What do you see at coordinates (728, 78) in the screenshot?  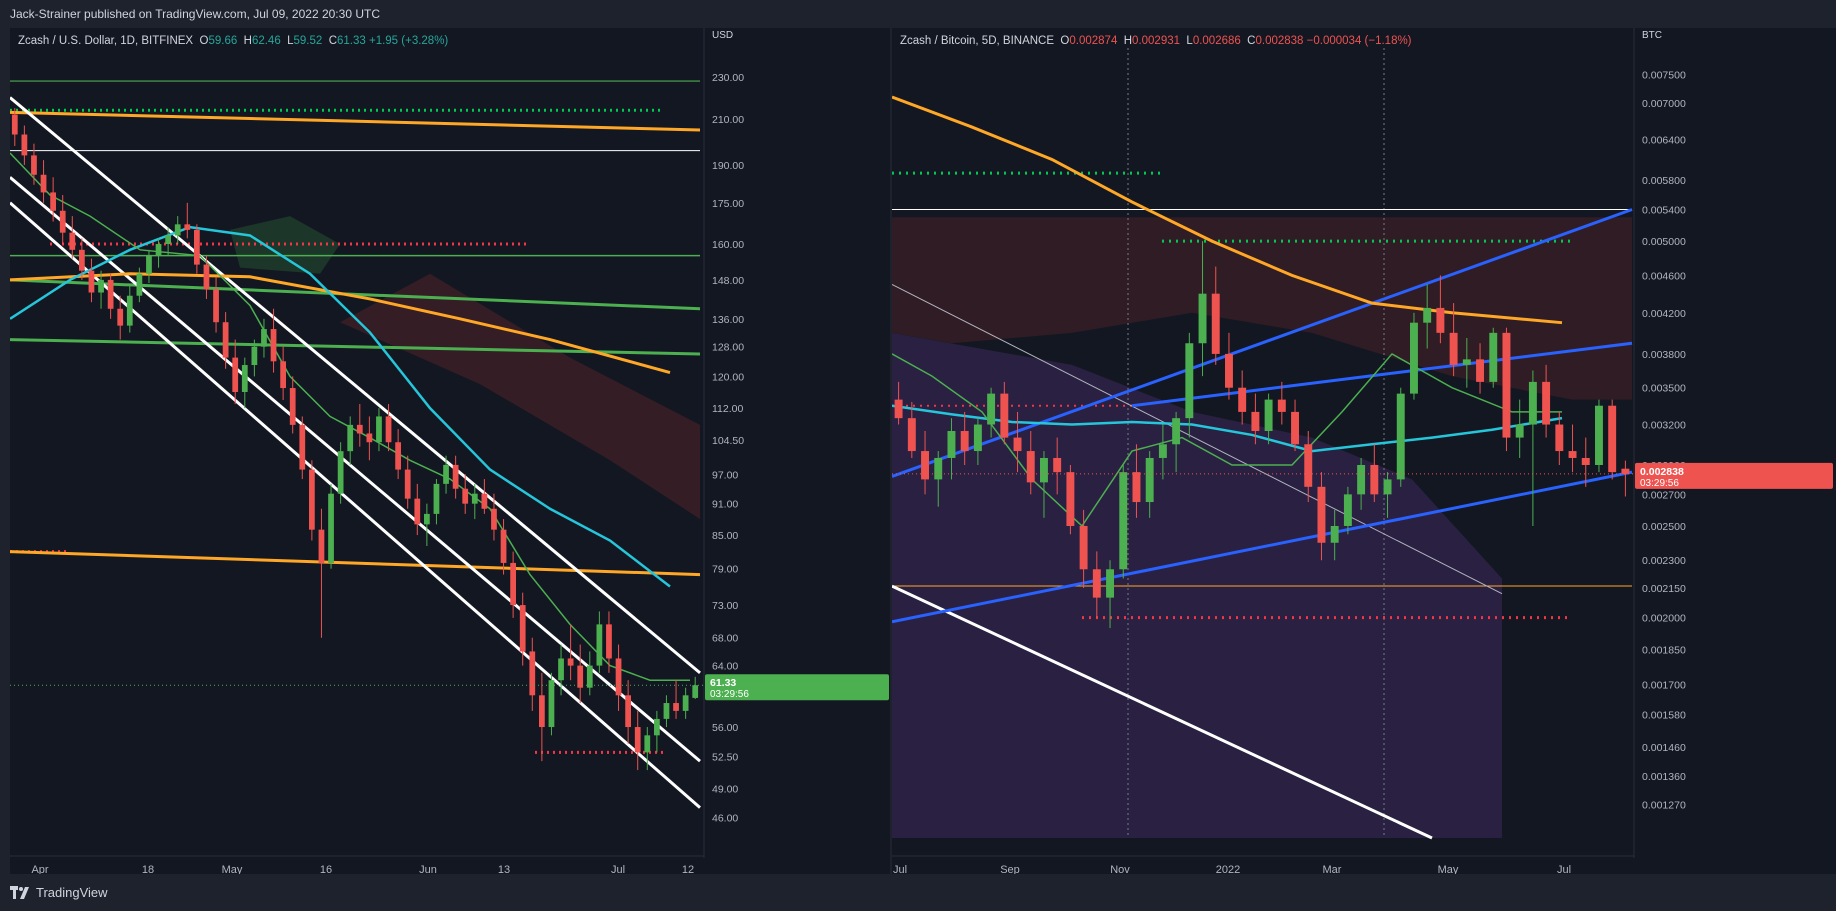 I see `price-tick-label: 230.00` at bounding box center [728, 78].